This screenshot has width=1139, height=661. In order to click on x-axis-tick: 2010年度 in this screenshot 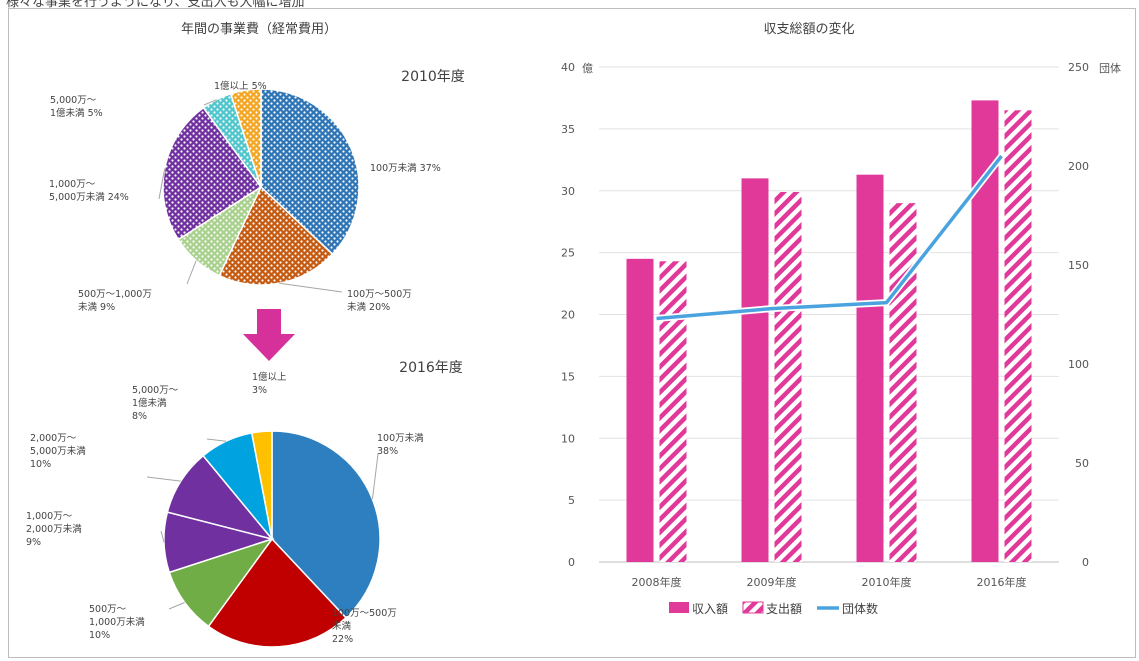, I will do `click(887, 582)`.